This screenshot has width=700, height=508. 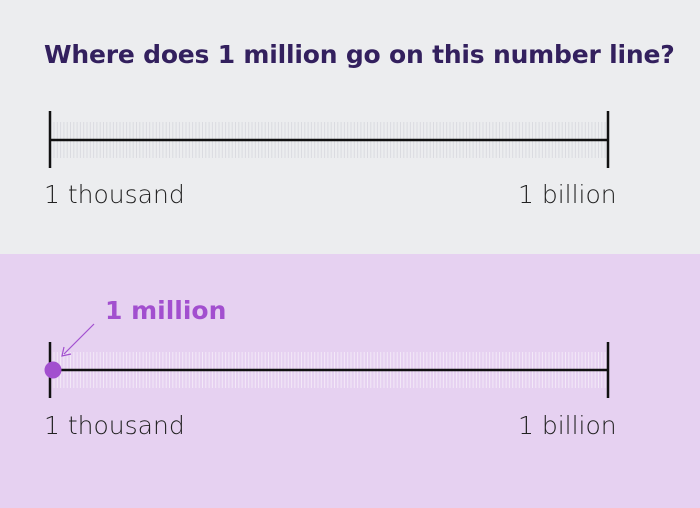 What do you see at coordinates (114, 425) in the screenshot?
I see `left-label-bottom: 1 thousand` at bounding box center [114, 425].